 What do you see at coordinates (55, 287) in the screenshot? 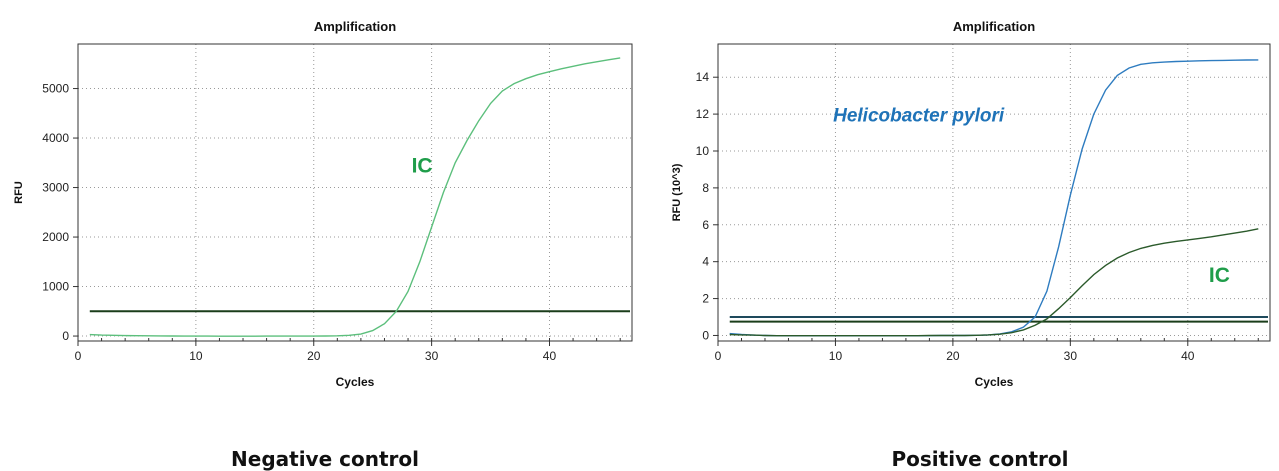
I see `y-tick-label: 1000` at bounding box center [55, 287].